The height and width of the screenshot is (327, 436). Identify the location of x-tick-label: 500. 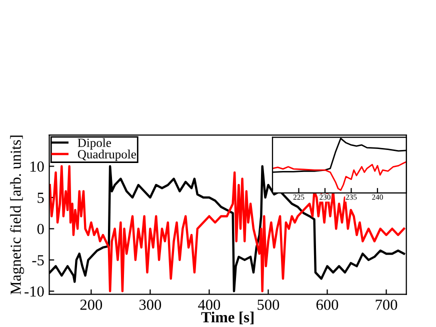
(269, 305).